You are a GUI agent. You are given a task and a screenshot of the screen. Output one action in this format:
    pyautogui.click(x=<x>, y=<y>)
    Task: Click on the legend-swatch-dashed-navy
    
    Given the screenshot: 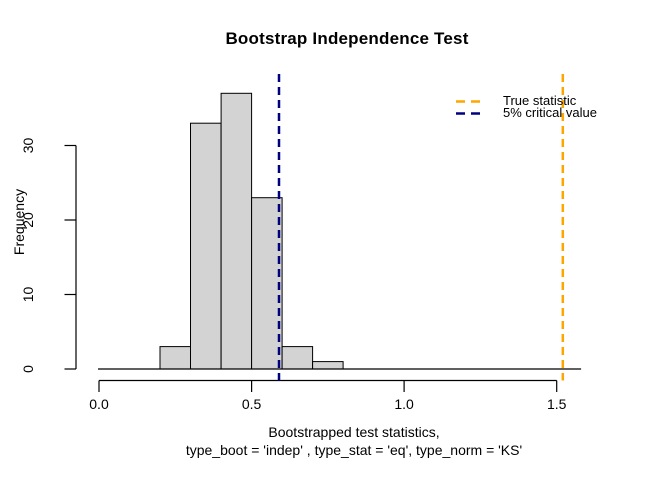 What is the action you would take?
    pyautogui.click(x=470, y=113)
    